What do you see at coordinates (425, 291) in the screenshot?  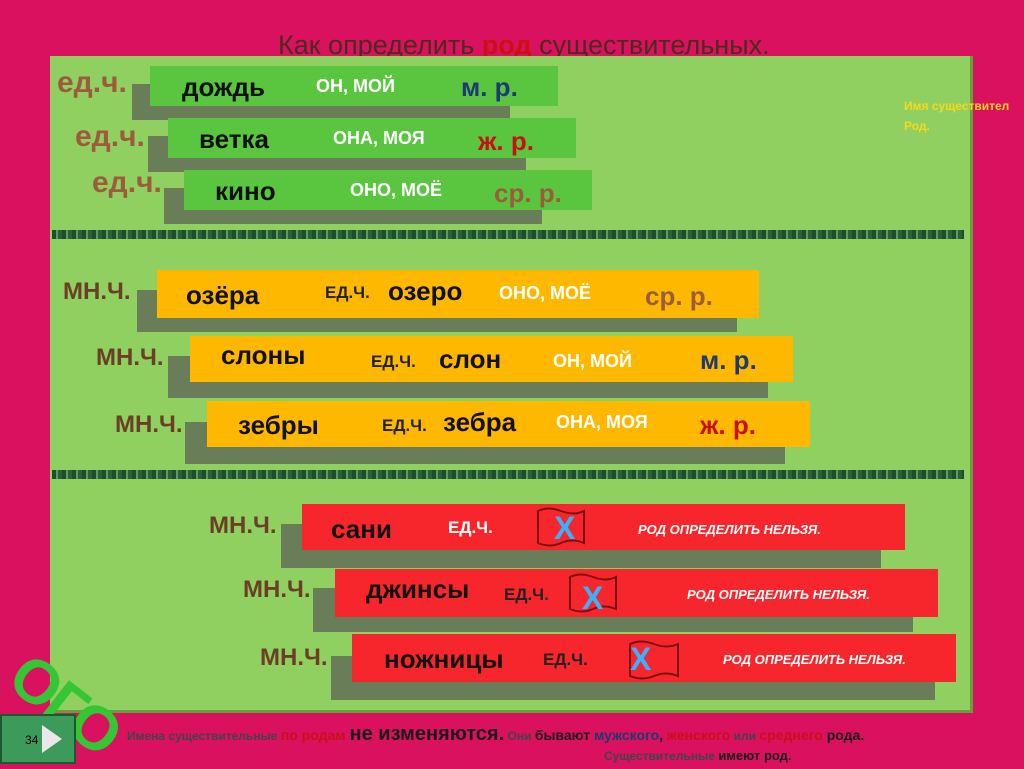 I see `singular-word: озеро` at bounding box center [425, 291].